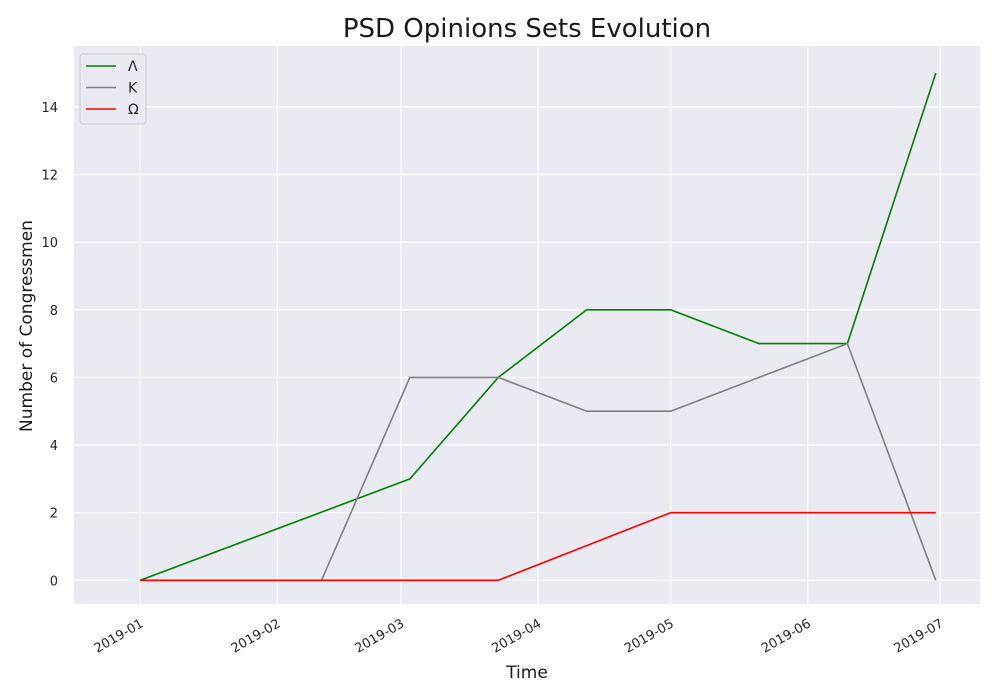 This screenshot has height=700, width=1000. What do you see at coordinates (133, 67) in the screenshot?
I see `legend-label: Λ` at bounding box center [133, 67].